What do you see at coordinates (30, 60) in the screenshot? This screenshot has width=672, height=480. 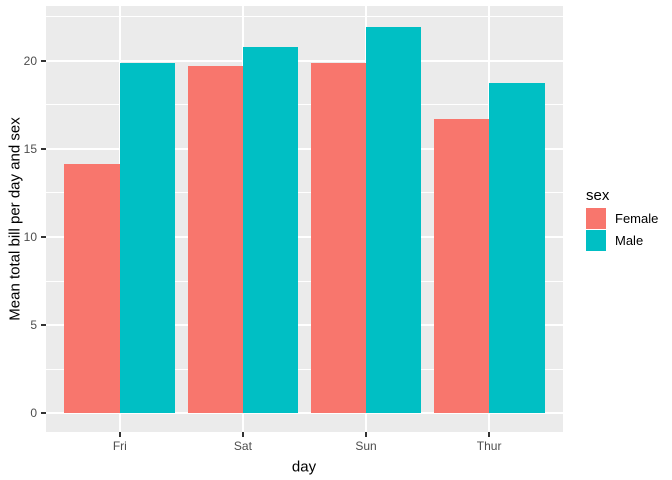 I see `y-tick-label: 20` at bounding box center [30, 60].